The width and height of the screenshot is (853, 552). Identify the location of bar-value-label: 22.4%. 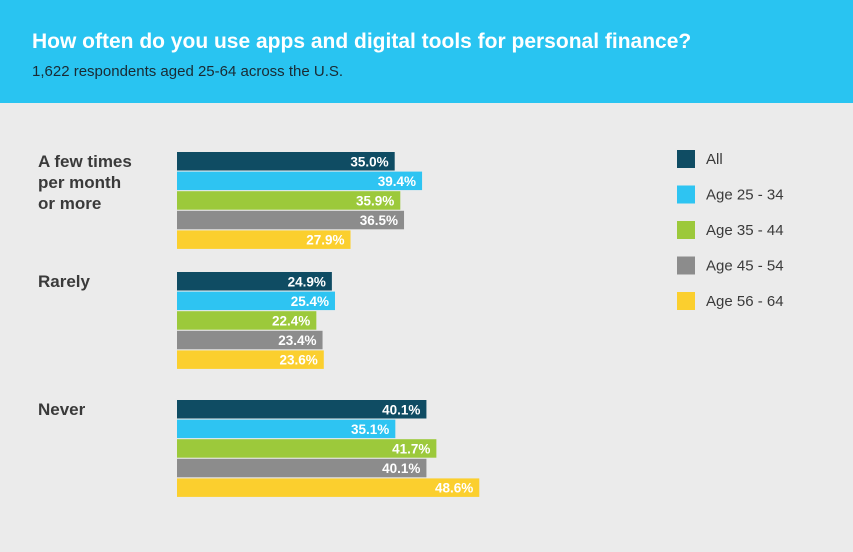
(291, 320).